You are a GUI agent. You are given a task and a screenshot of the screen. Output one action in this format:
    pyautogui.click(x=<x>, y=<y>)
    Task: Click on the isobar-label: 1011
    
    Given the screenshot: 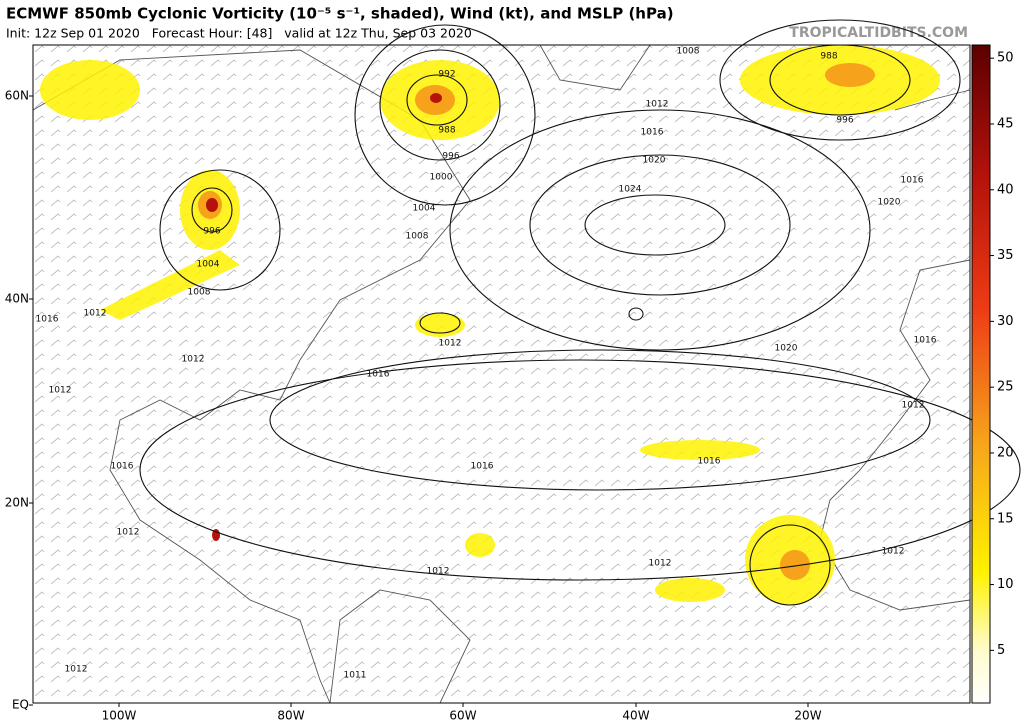 What is the action you would take?
    pyautogui.click(x=355, y=676)
    